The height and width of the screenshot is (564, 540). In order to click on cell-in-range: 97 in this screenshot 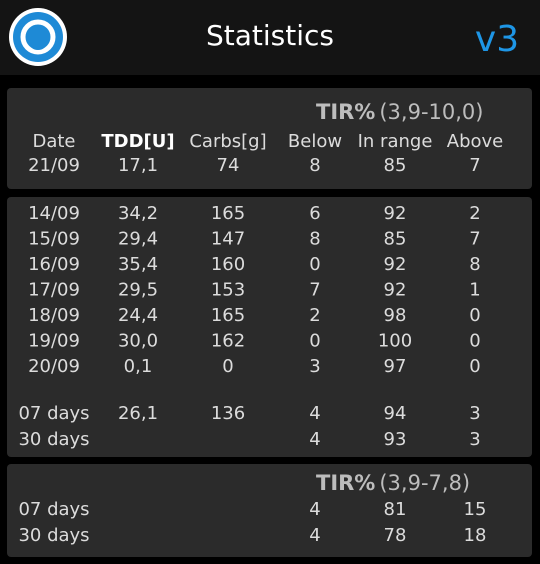, I will do `click(395, 366)`.